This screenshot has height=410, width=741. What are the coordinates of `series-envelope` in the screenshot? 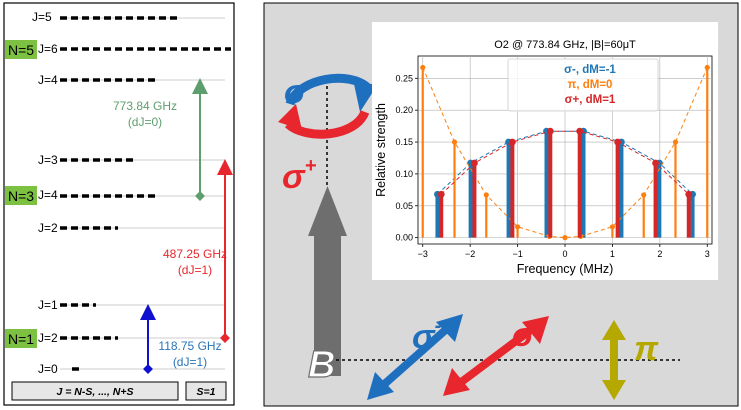 It's located at (565, 162).